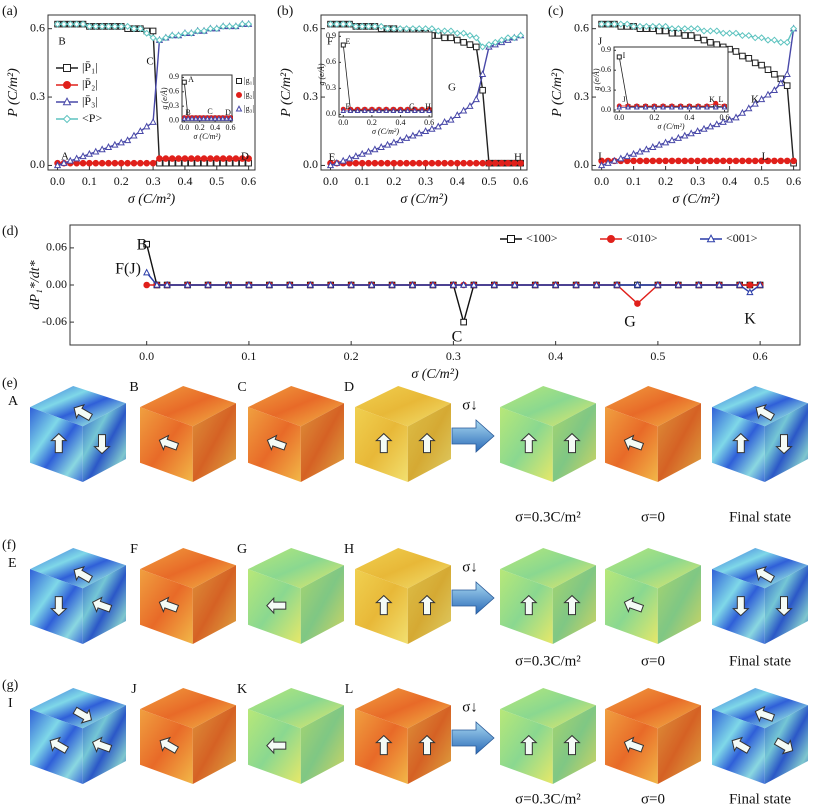 This screenshot has width=813, height=811. I want to click on legend-label: <100>, so click(542, 238).